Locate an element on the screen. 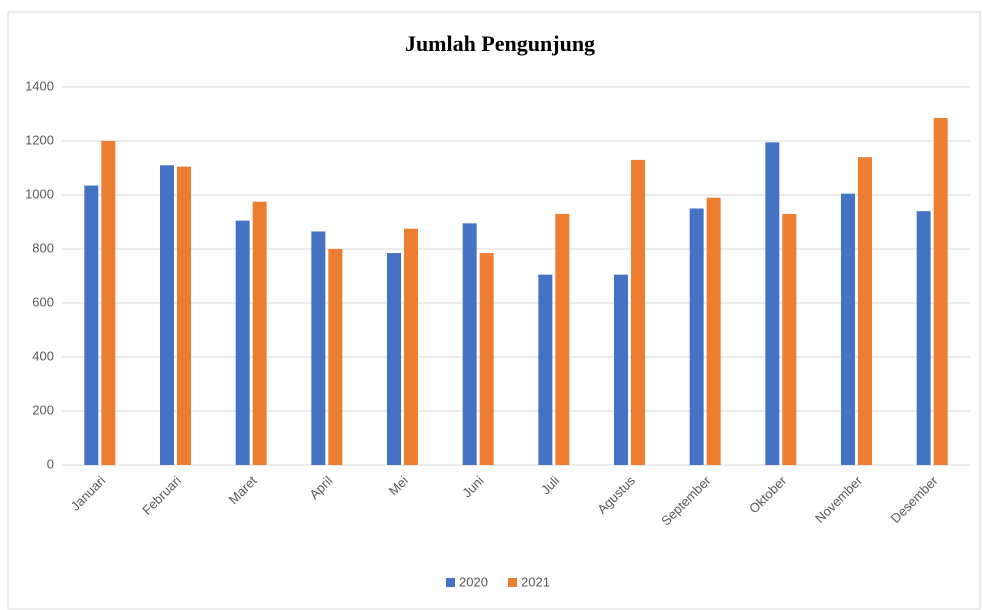 The width and height of the screenshot is (982, 610). y-tick-label: 1400 is located at coordinates (39, 85).